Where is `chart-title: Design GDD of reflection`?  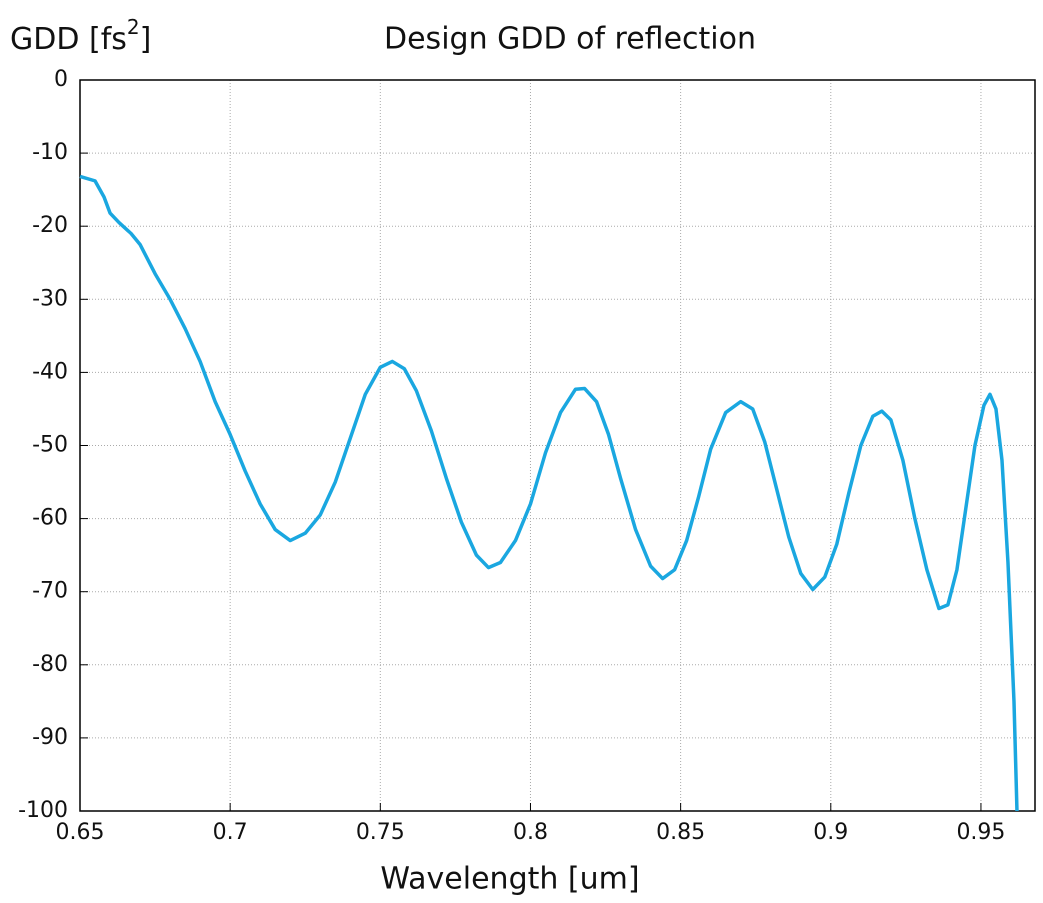 chart-title: Design GDD of reflection is located at coordinates (570, 39).